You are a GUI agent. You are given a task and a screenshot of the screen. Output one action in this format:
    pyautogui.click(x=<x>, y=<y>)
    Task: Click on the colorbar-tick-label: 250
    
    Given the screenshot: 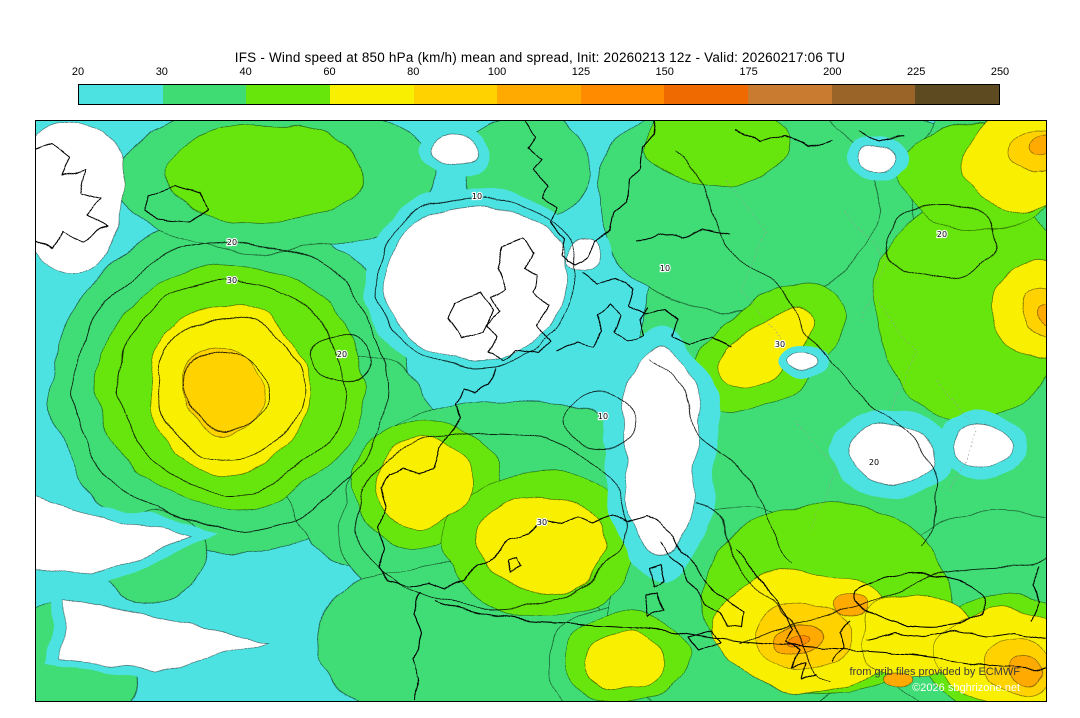 What is the action you would take?
    pyautogui.click(x=1000, y=72)
    